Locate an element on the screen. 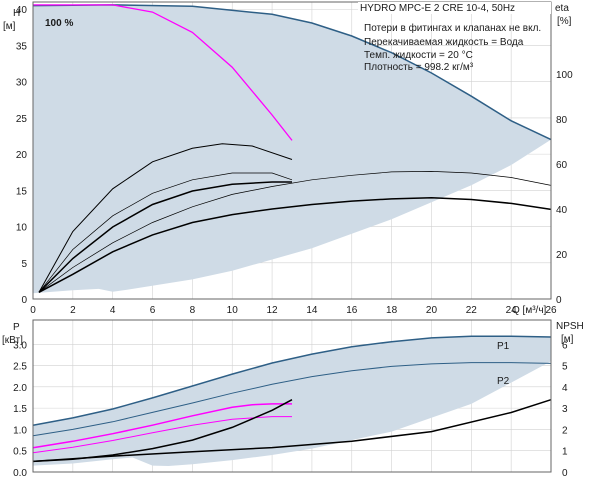 The height and width of the screenshot is (480, 592). x-tick-label: 8 is located at coordinates (193, 310).